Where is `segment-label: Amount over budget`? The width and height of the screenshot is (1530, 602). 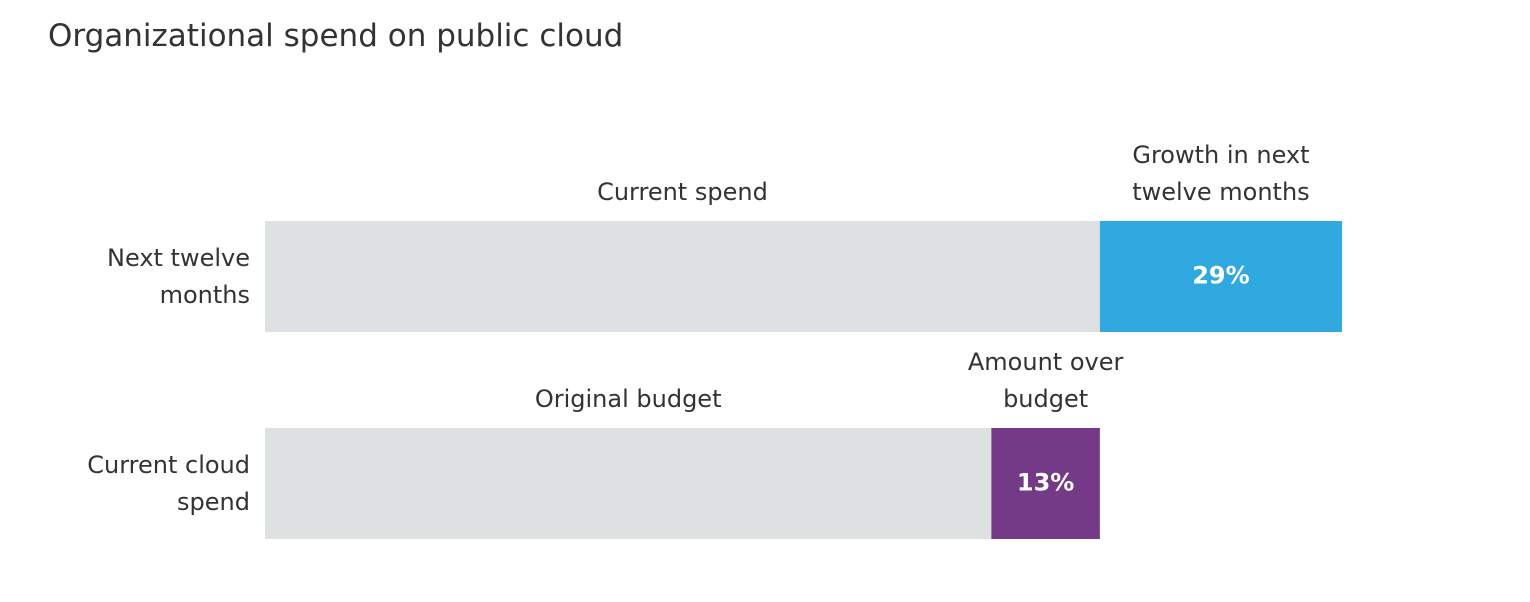
segment-label: Amount over budget is located at coordinates (1045, 380).